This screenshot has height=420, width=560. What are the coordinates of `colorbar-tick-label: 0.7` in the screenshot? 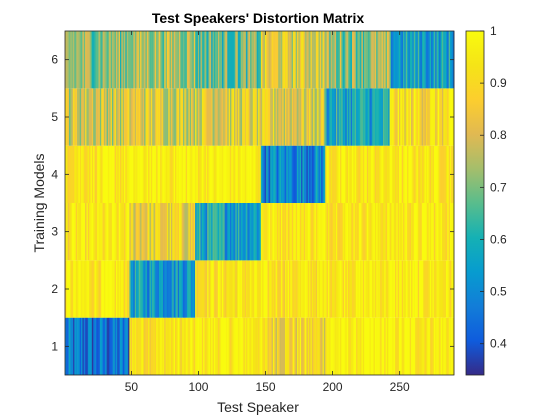 It's located at (498, 187).